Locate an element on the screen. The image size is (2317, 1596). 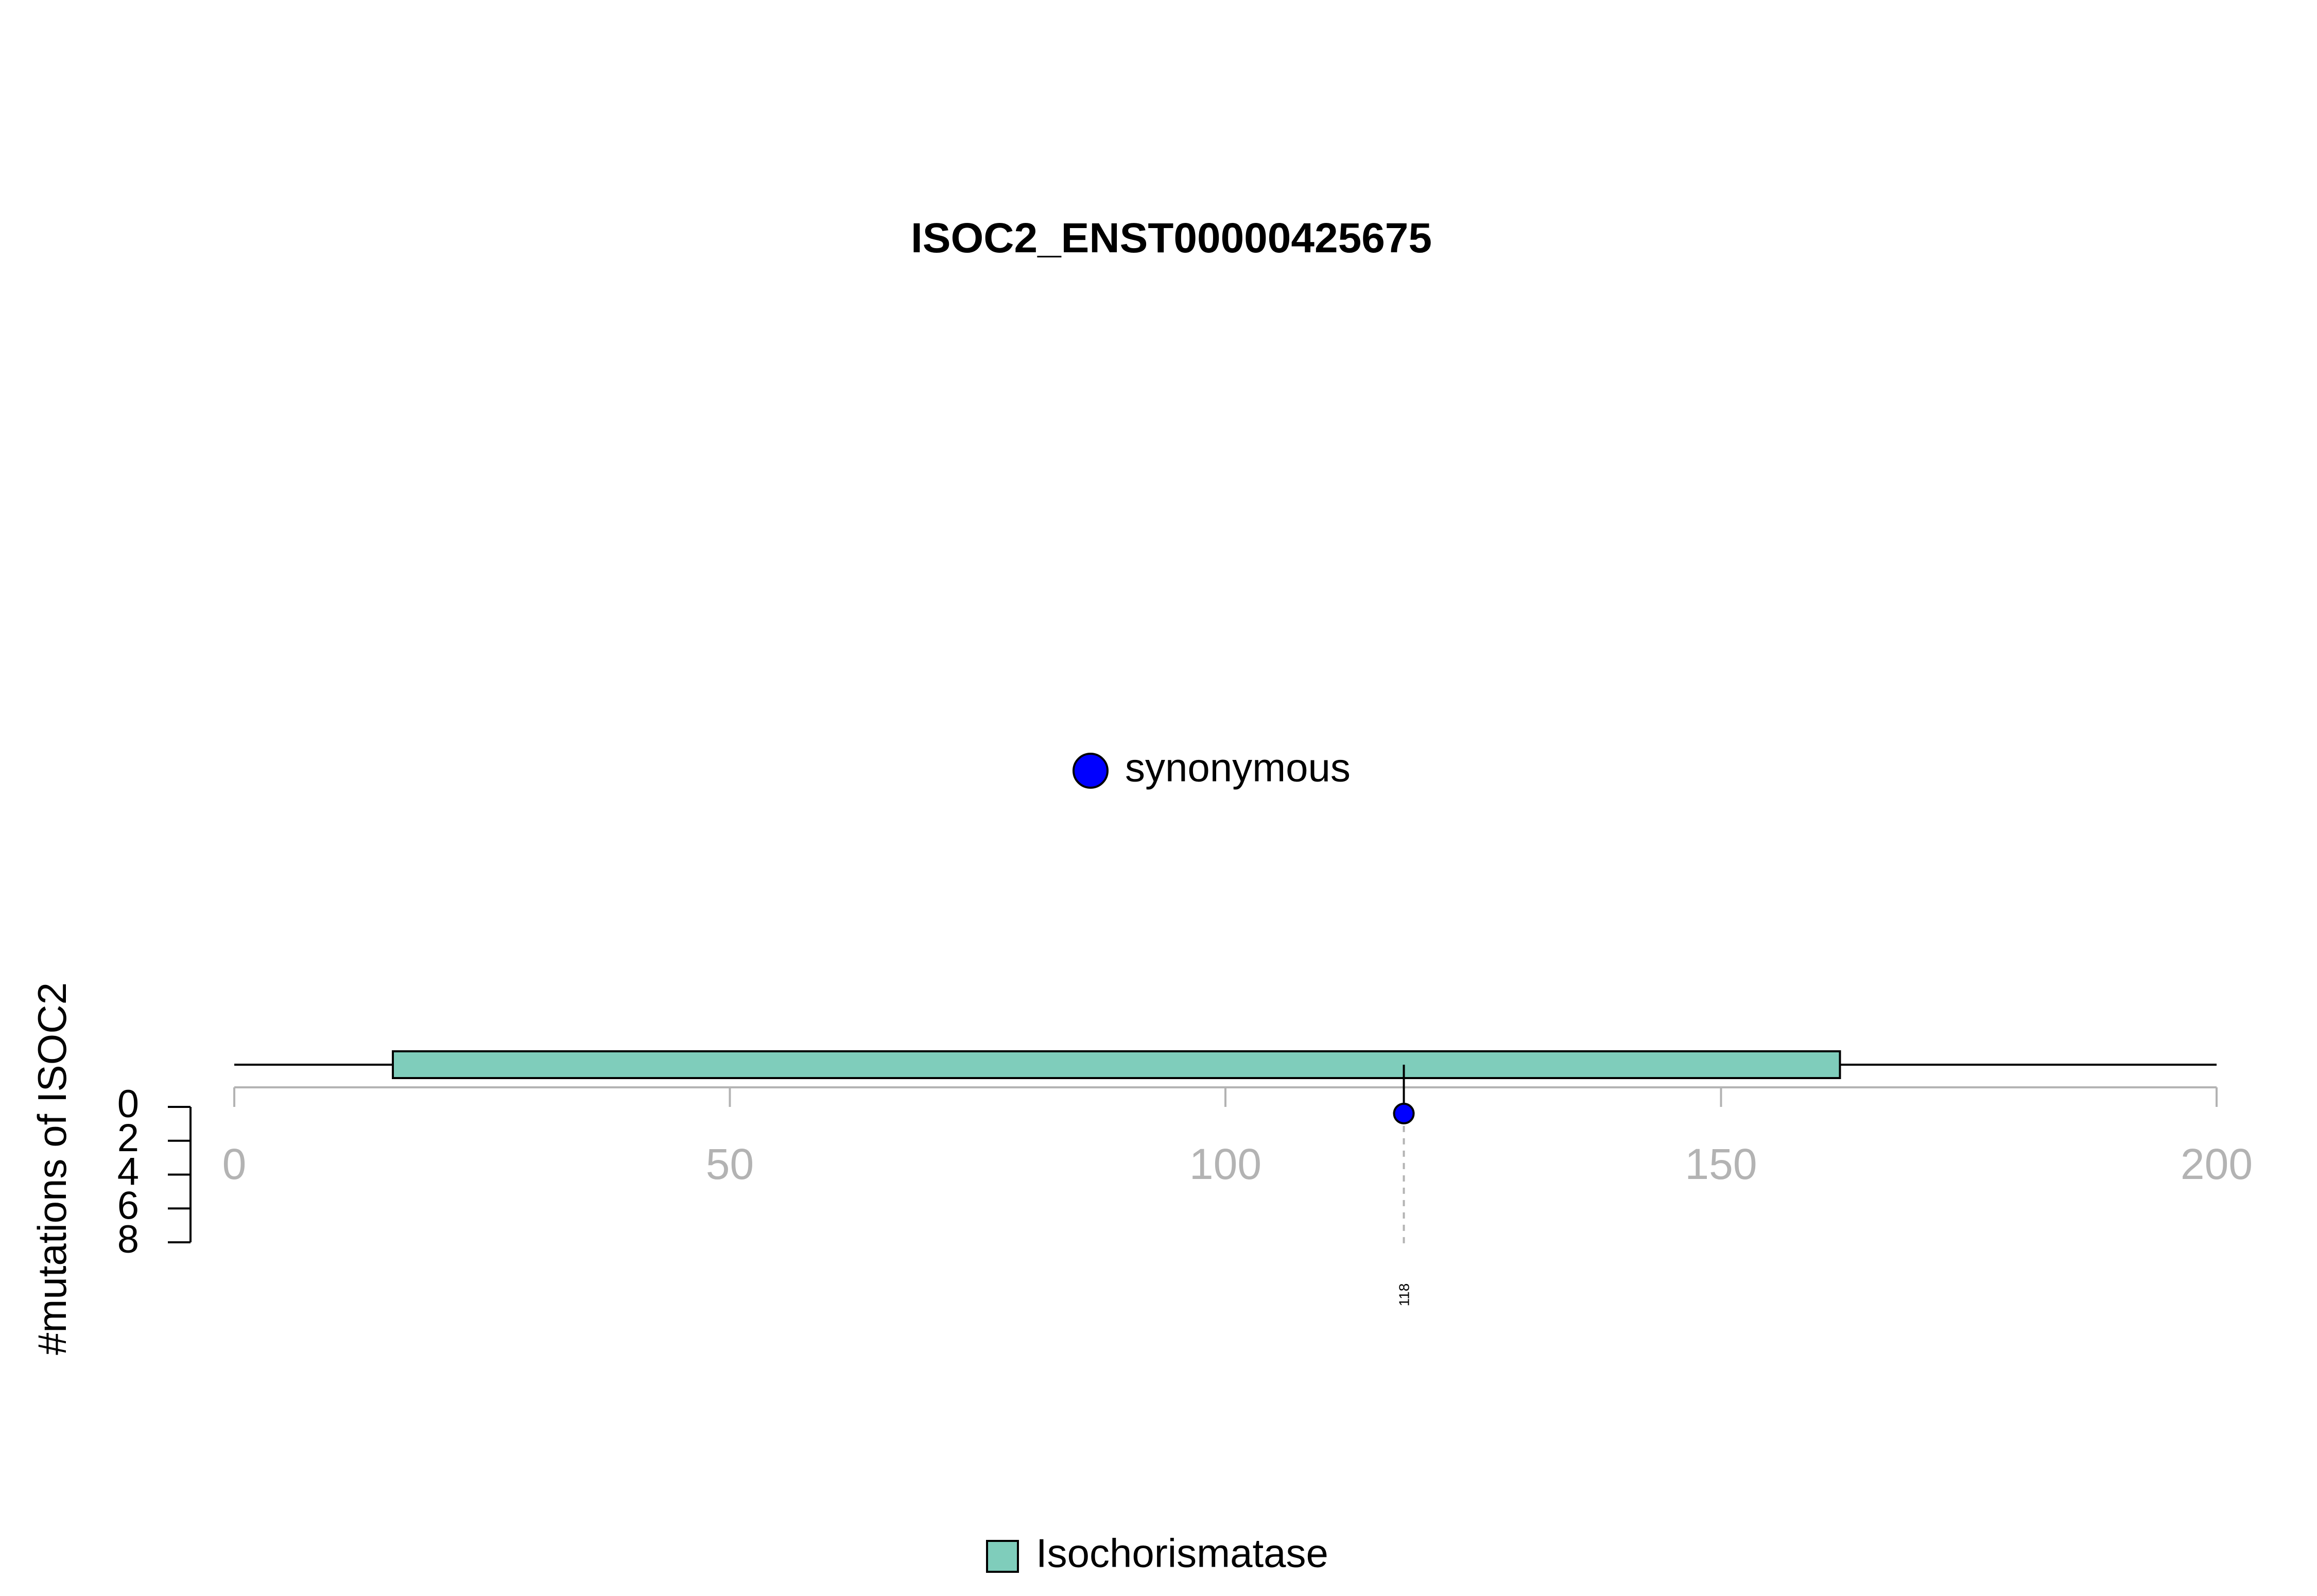
y-tick-label: 4 is located at coordinates (128, 1172).